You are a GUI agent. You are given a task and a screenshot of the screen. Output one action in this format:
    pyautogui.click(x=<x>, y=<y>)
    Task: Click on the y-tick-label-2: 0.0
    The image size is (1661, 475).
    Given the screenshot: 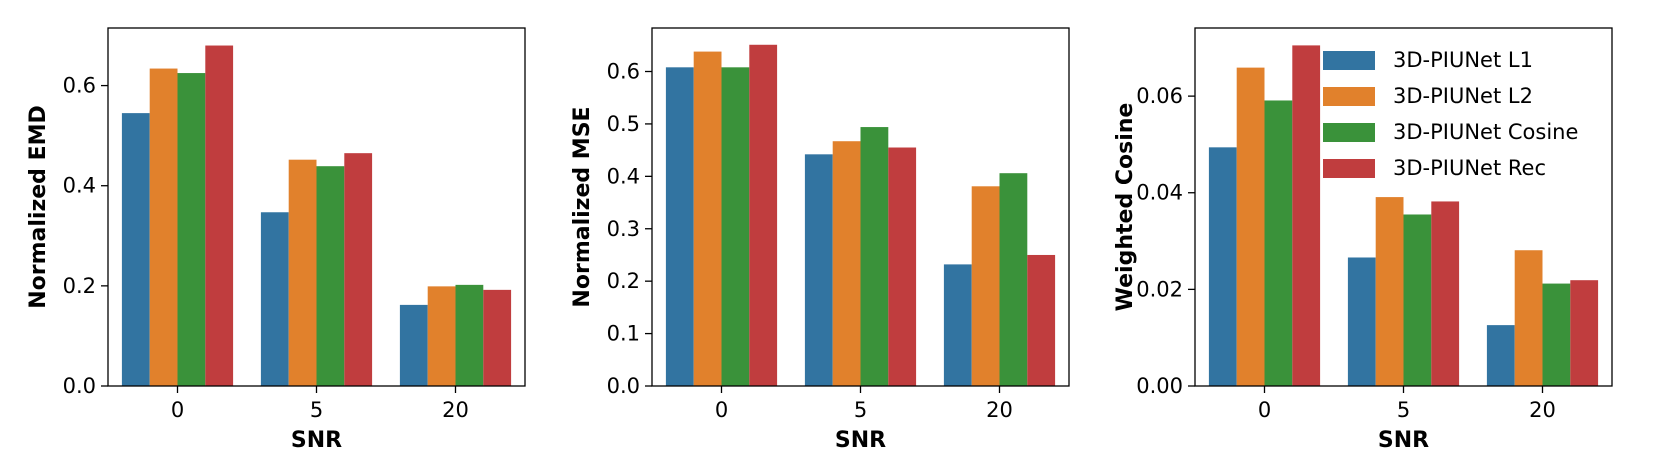 What is the action you would take?
    pyautogui.click(x=623, y=386)
    